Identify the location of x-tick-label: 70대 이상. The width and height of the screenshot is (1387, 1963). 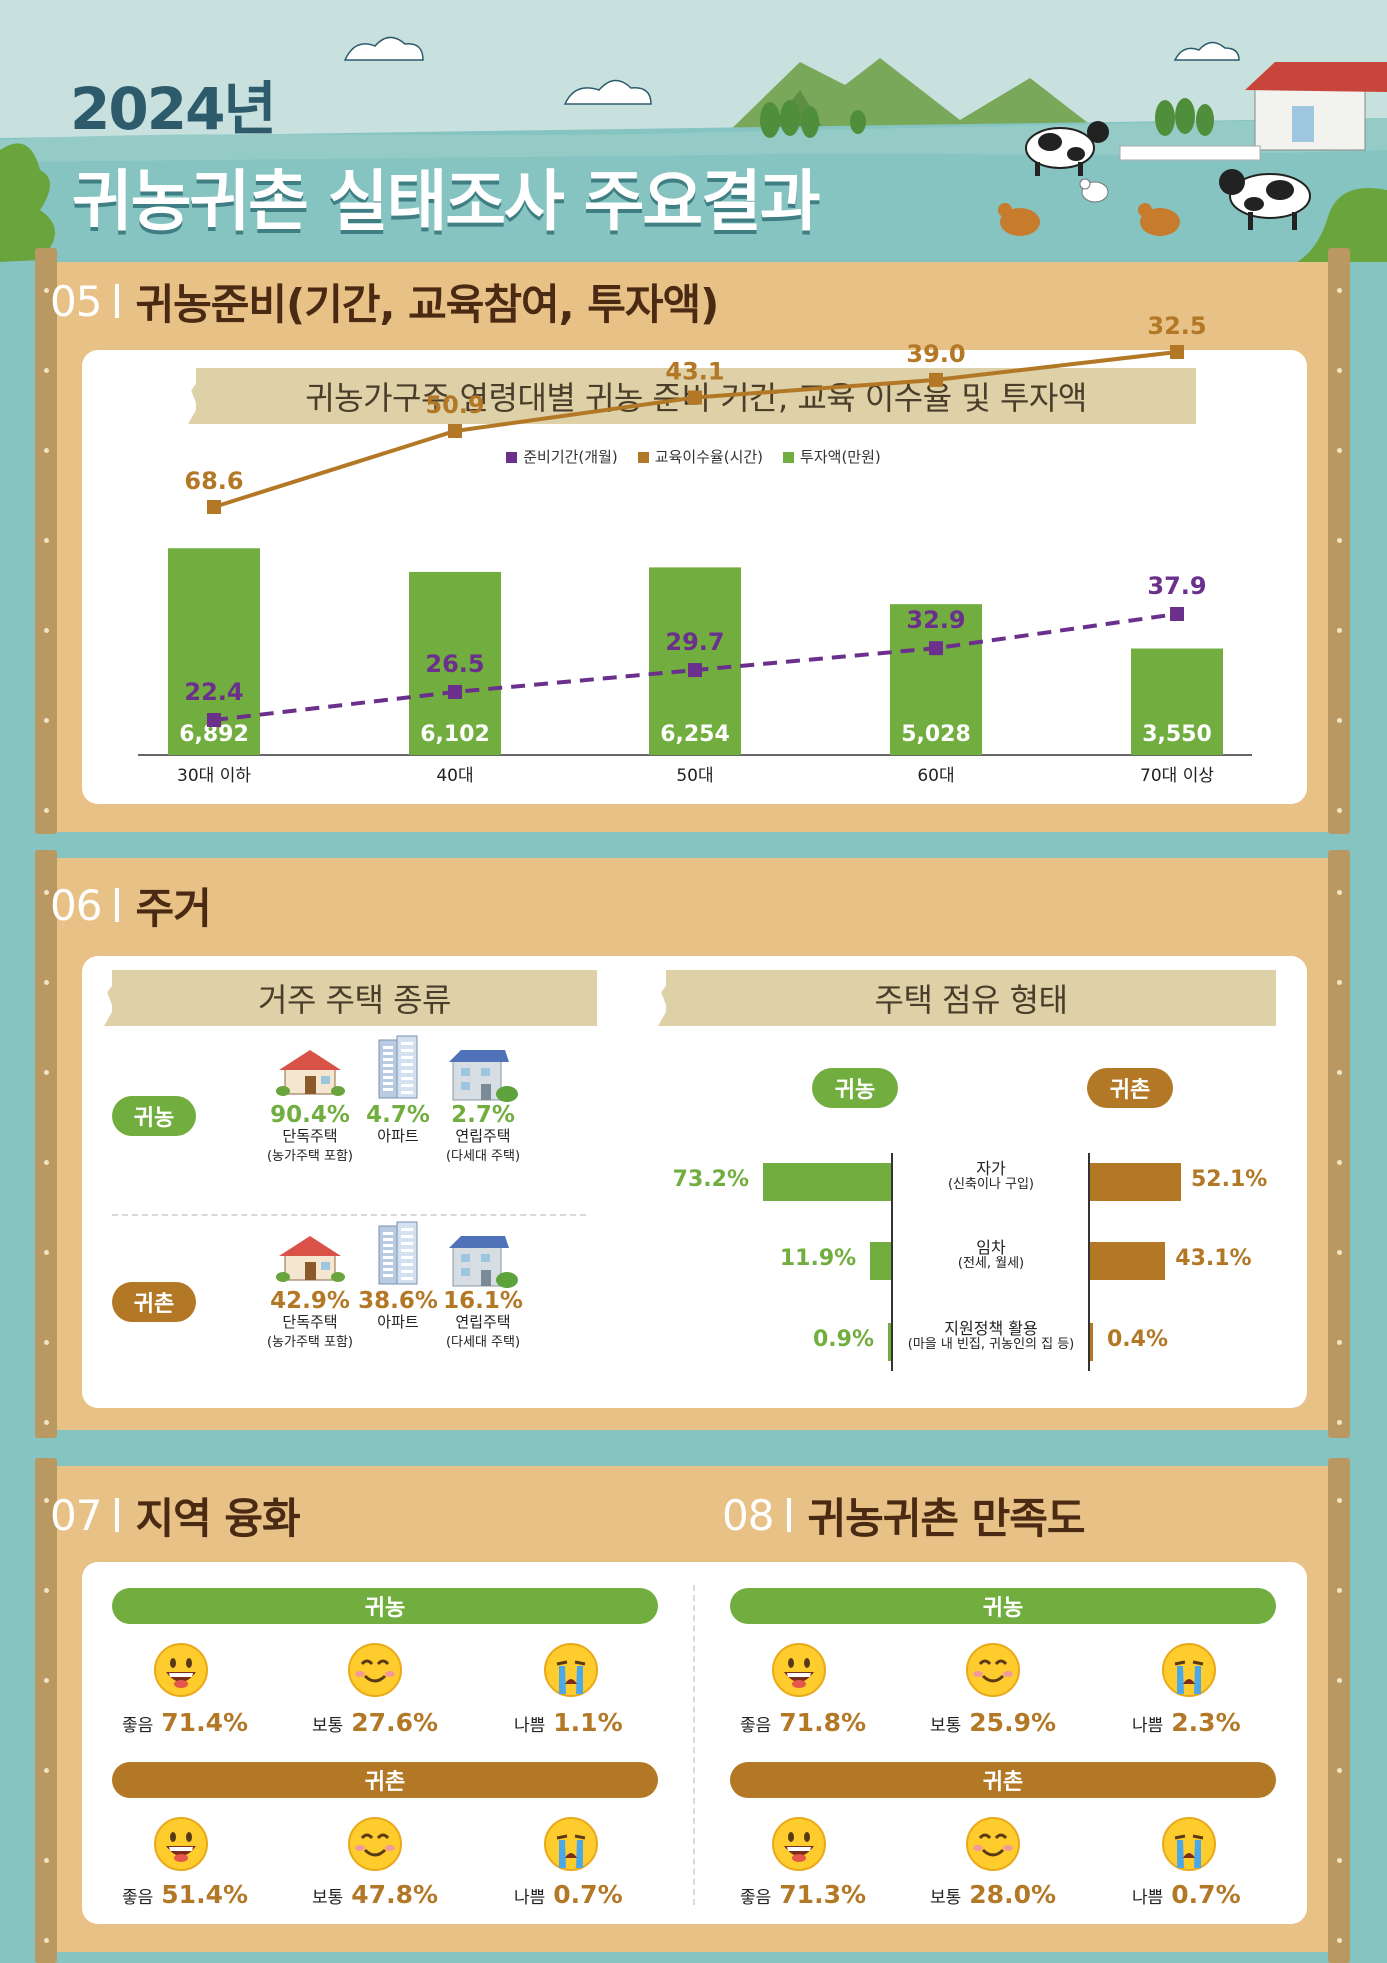
(1177, 776).